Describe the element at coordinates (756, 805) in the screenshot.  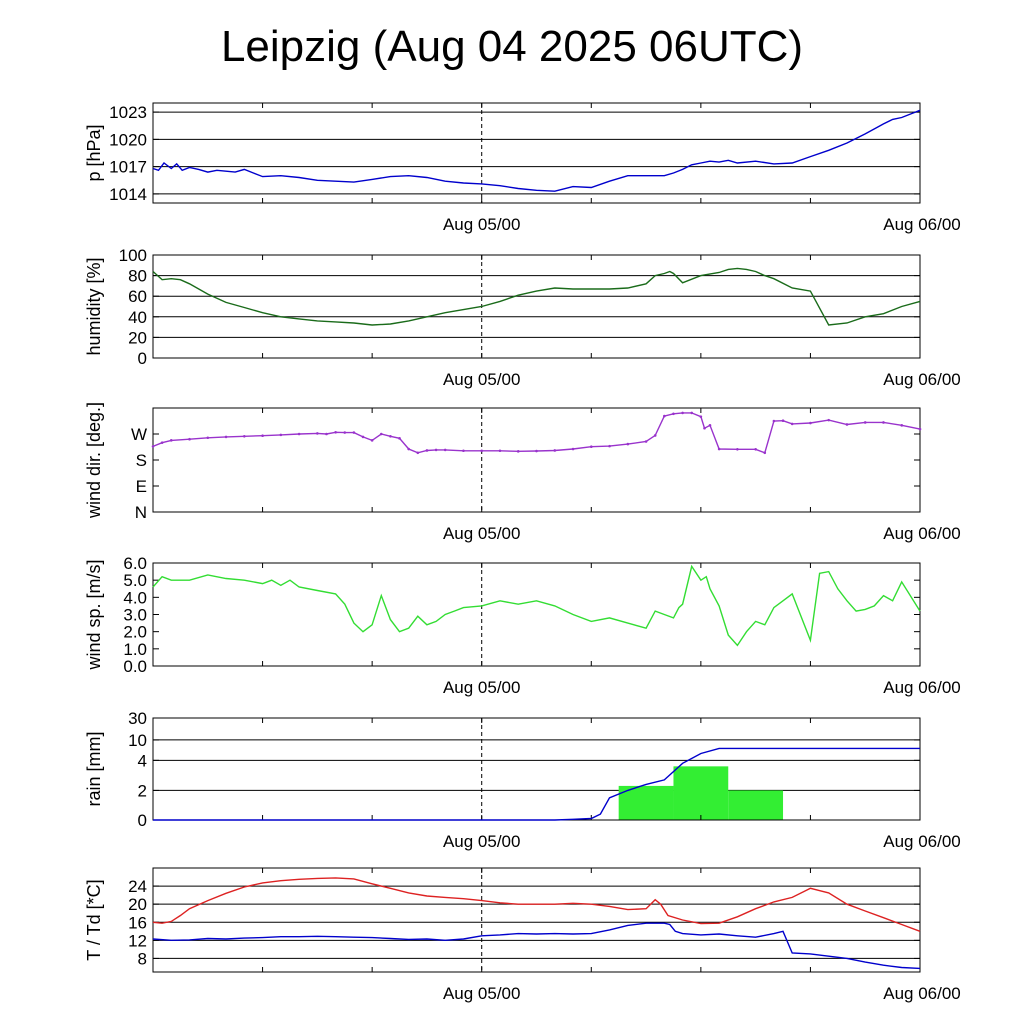
I see `rain-bar` at that location.